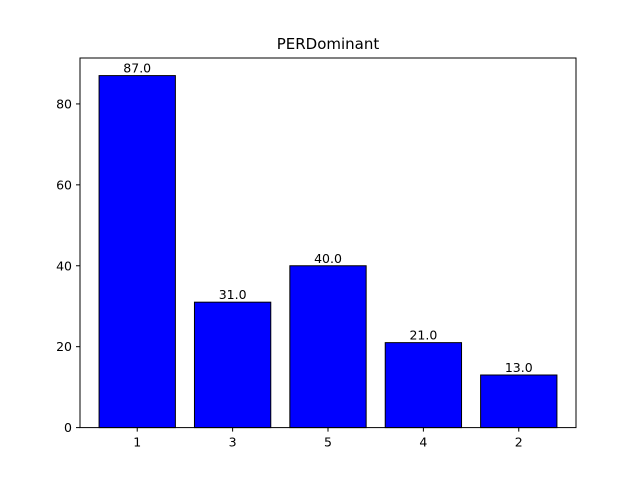 This screenshot has height=480, width=640. I want to click on y-tick-label-40: 40, so click(64, 265).